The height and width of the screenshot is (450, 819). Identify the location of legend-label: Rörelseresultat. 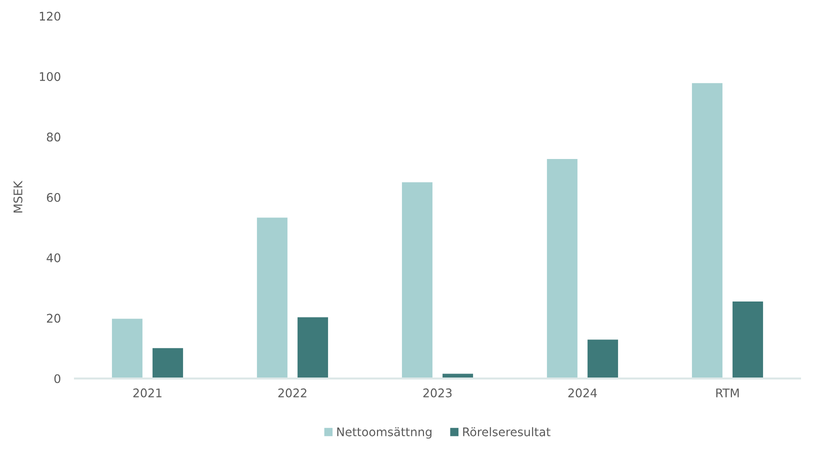
(506, 431).